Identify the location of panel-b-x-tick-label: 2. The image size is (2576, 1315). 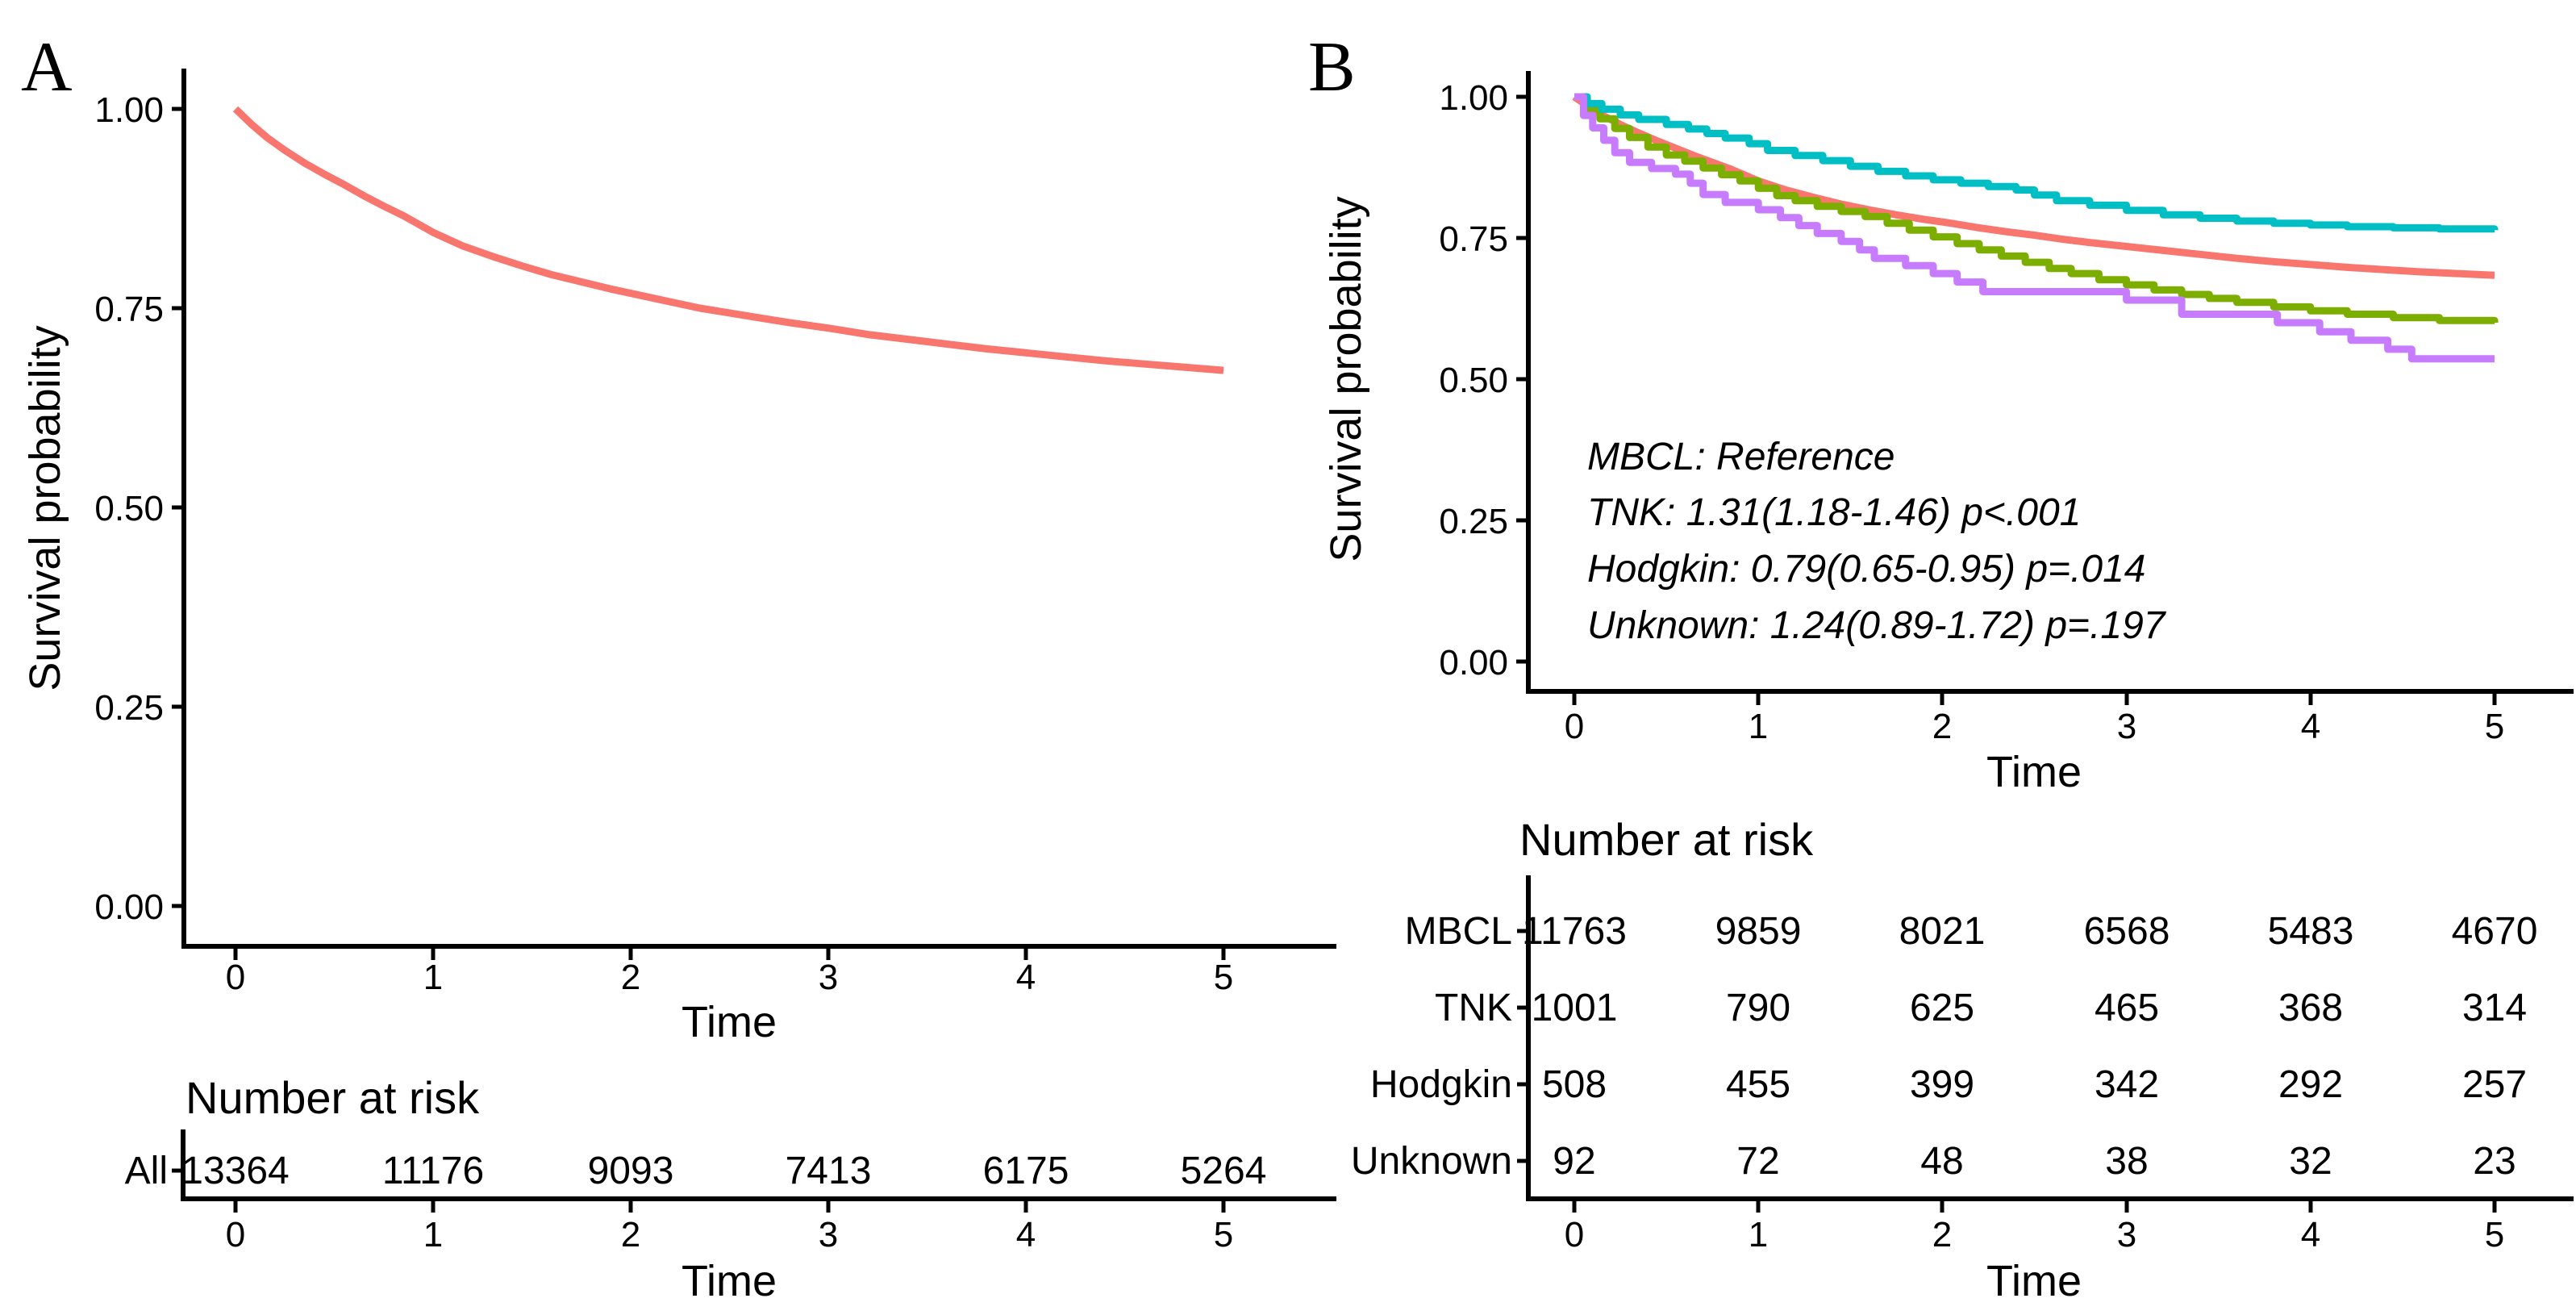
(1942, 726).